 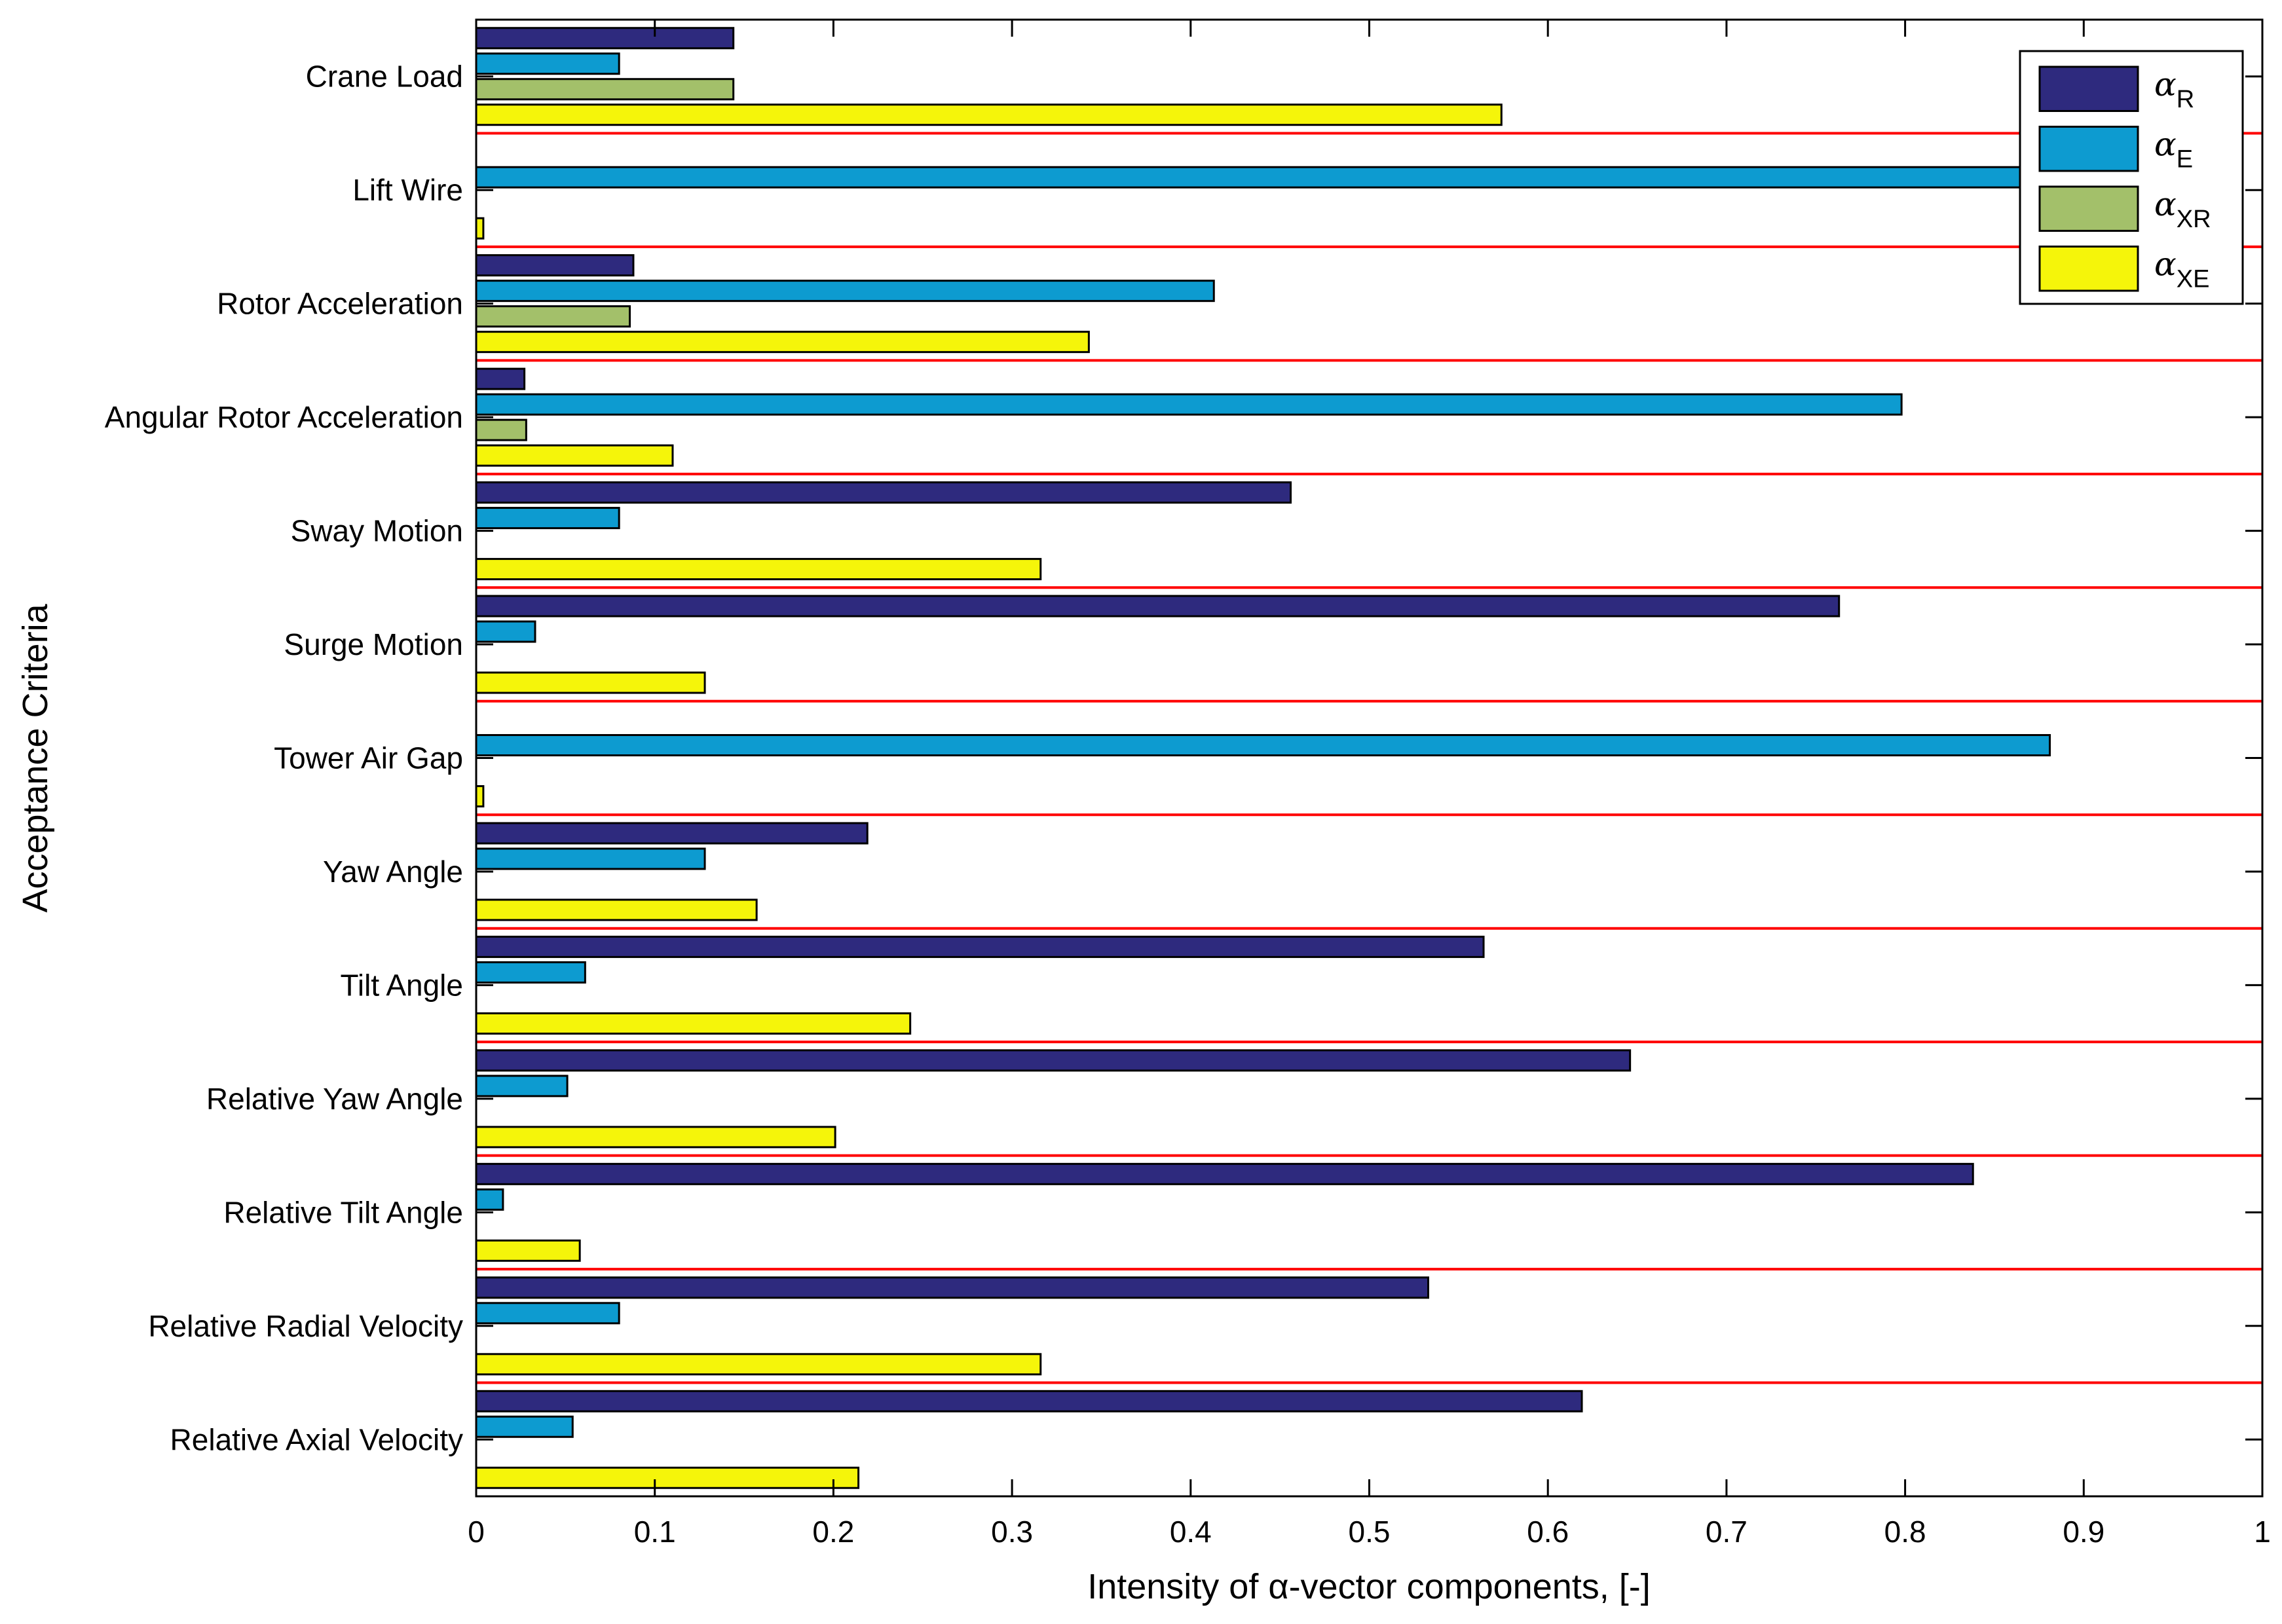 I want to click on bar-e-tilt-angle, so click(x=530, y=972).